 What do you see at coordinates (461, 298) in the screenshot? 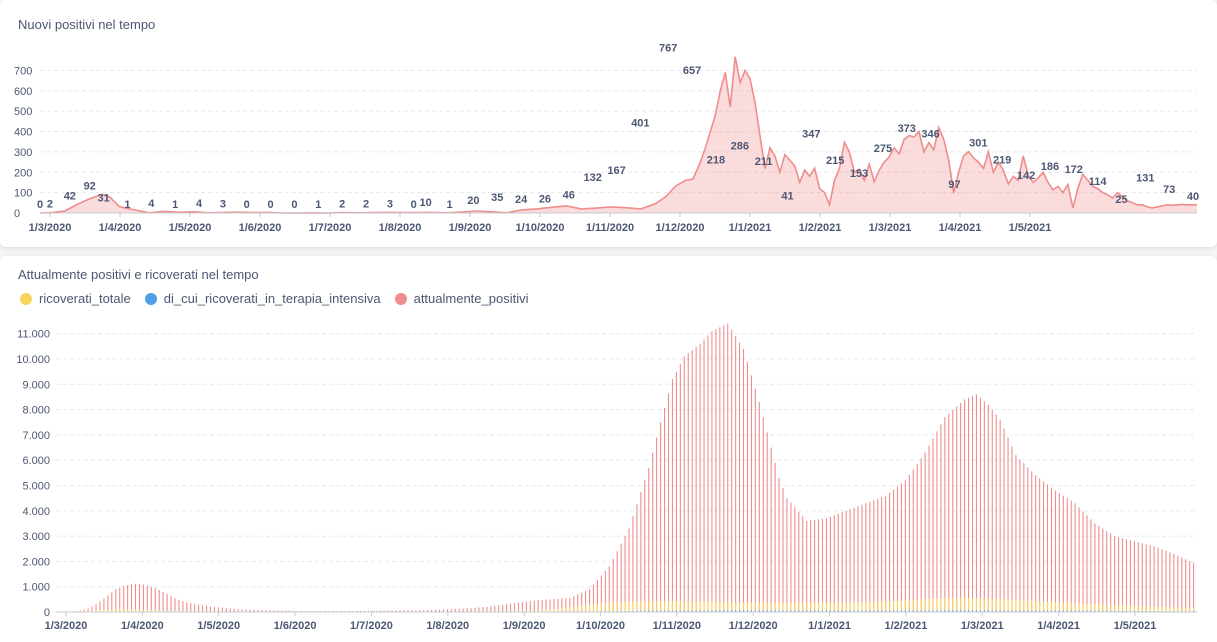
I see `legend-item-attualmente-positivi: attualmente_positivi` at bounding box center [461, 298].